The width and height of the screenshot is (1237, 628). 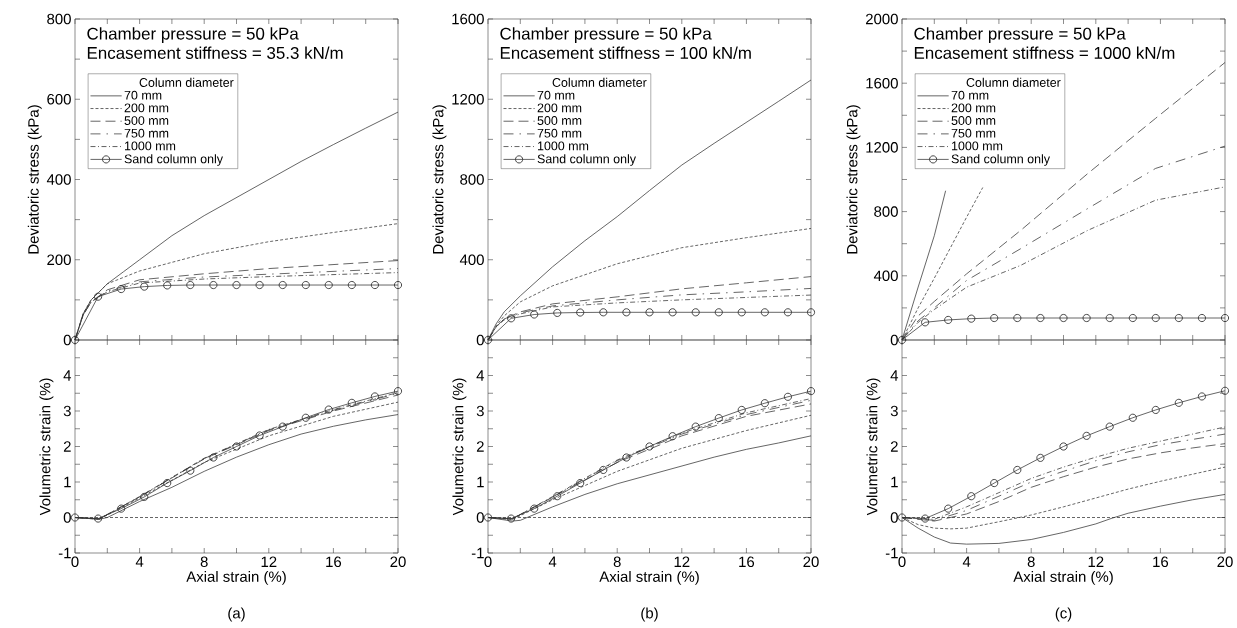 I want to click on annotation: Encasement stiffness = 35.3 kN/m, so click(x=215, y=52).